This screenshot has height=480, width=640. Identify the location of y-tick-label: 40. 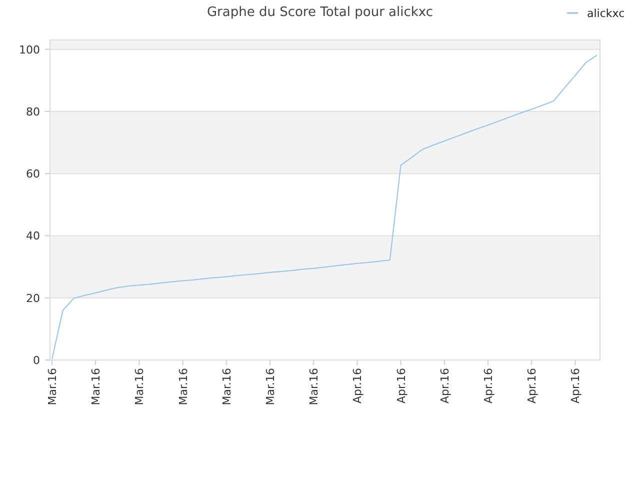
(33, 236).